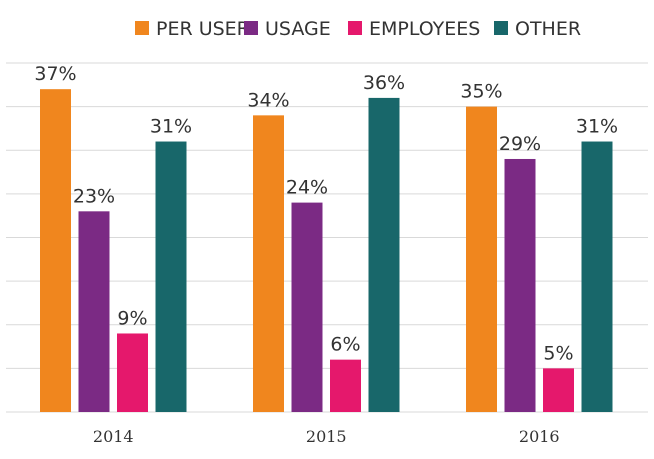 The width and height of the screenshot is (654, 459). What do you see at coordinates (298, 29) in the screenshot?
I see `legend-label-usage: USAGE` at bounding box center [298, 29].